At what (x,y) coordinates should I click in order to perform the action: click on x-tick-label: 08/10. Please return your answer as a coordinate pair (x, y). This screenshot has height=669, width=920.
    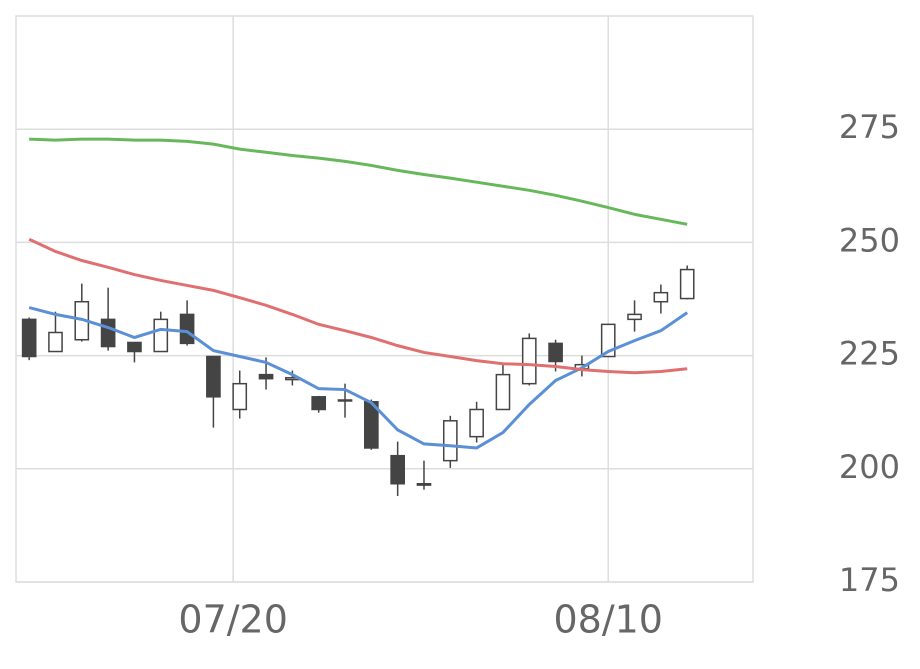
    Looking at the image, I should click on (608, 620).